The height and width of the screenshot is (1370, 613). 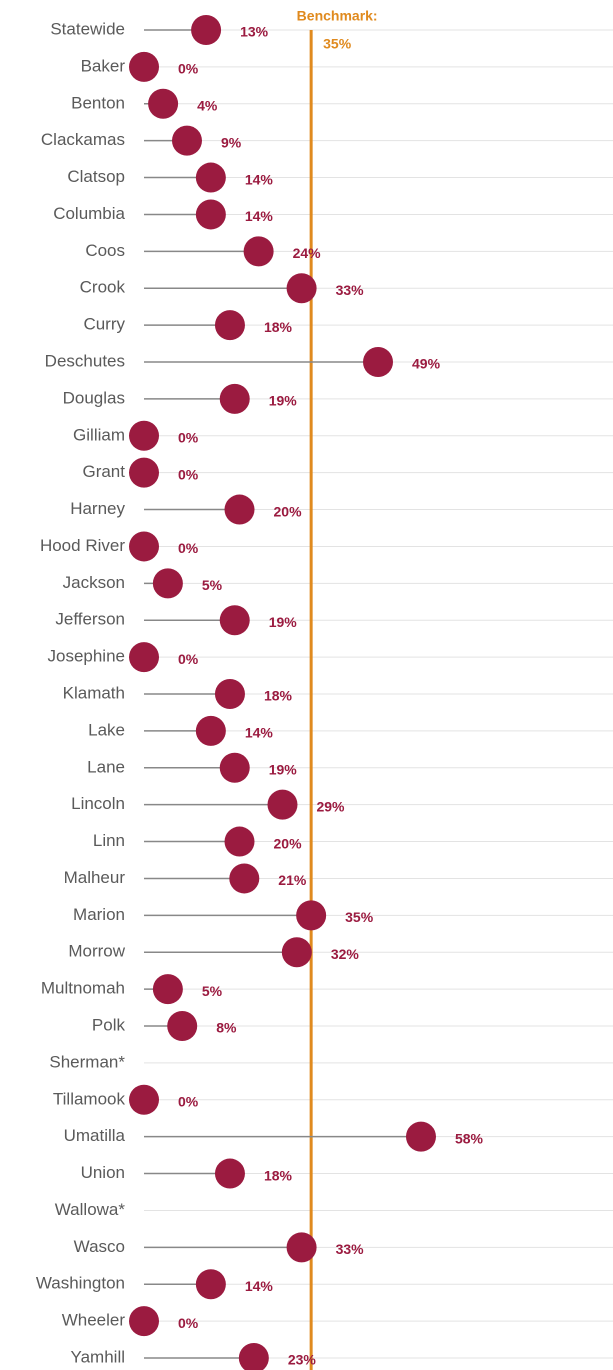 I want to click on category-label: Curry, so click(x=104, y=324).